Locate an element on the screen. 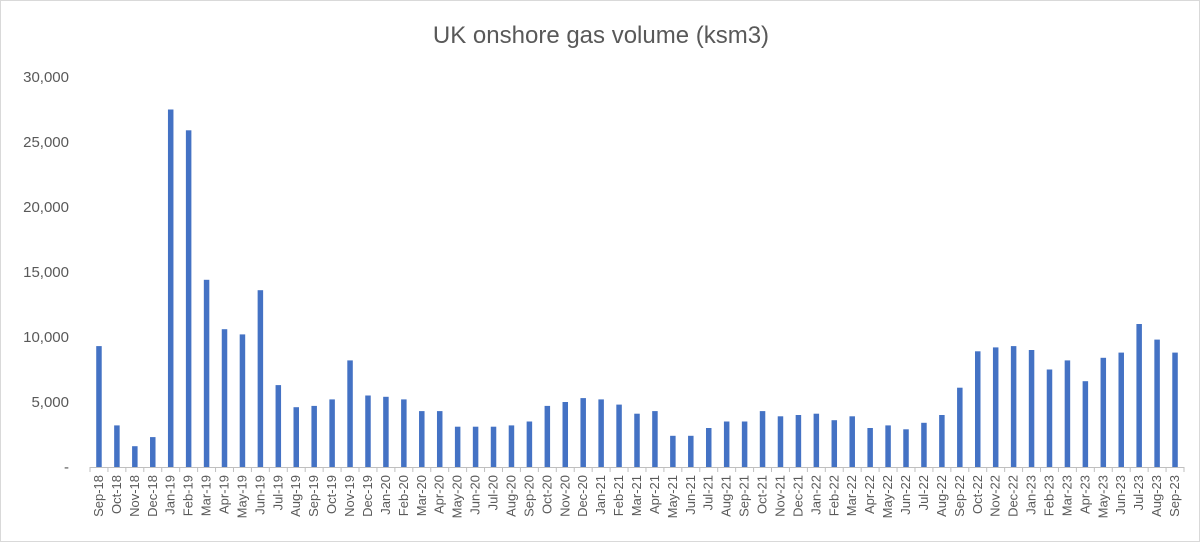 The width and height of the screenshot is (1200, 542). x-tick-label: Nov-20 is located at coordinates (564, 496).